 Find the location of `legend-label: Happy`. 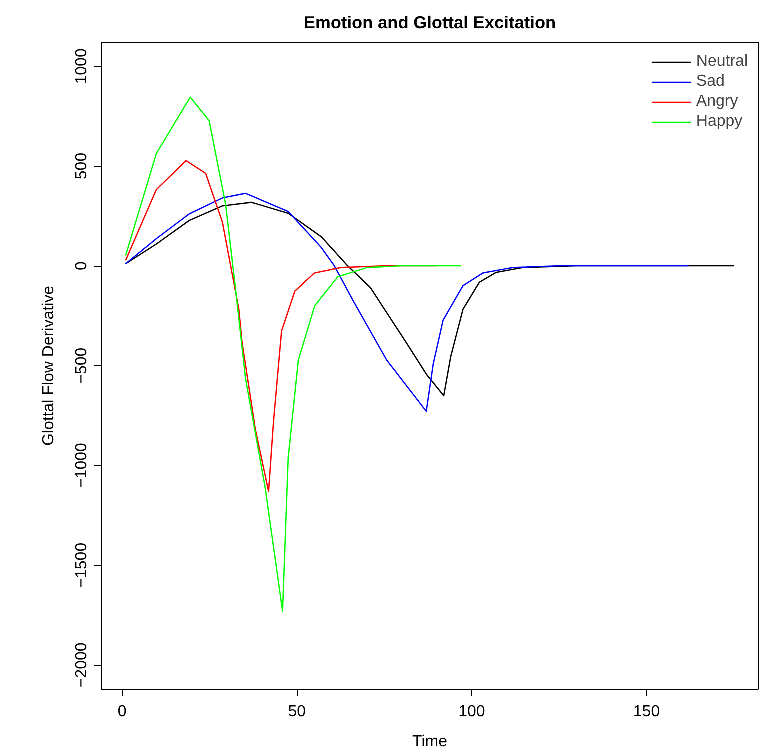

legend-label: Happy is located at coordinates (719, 122).